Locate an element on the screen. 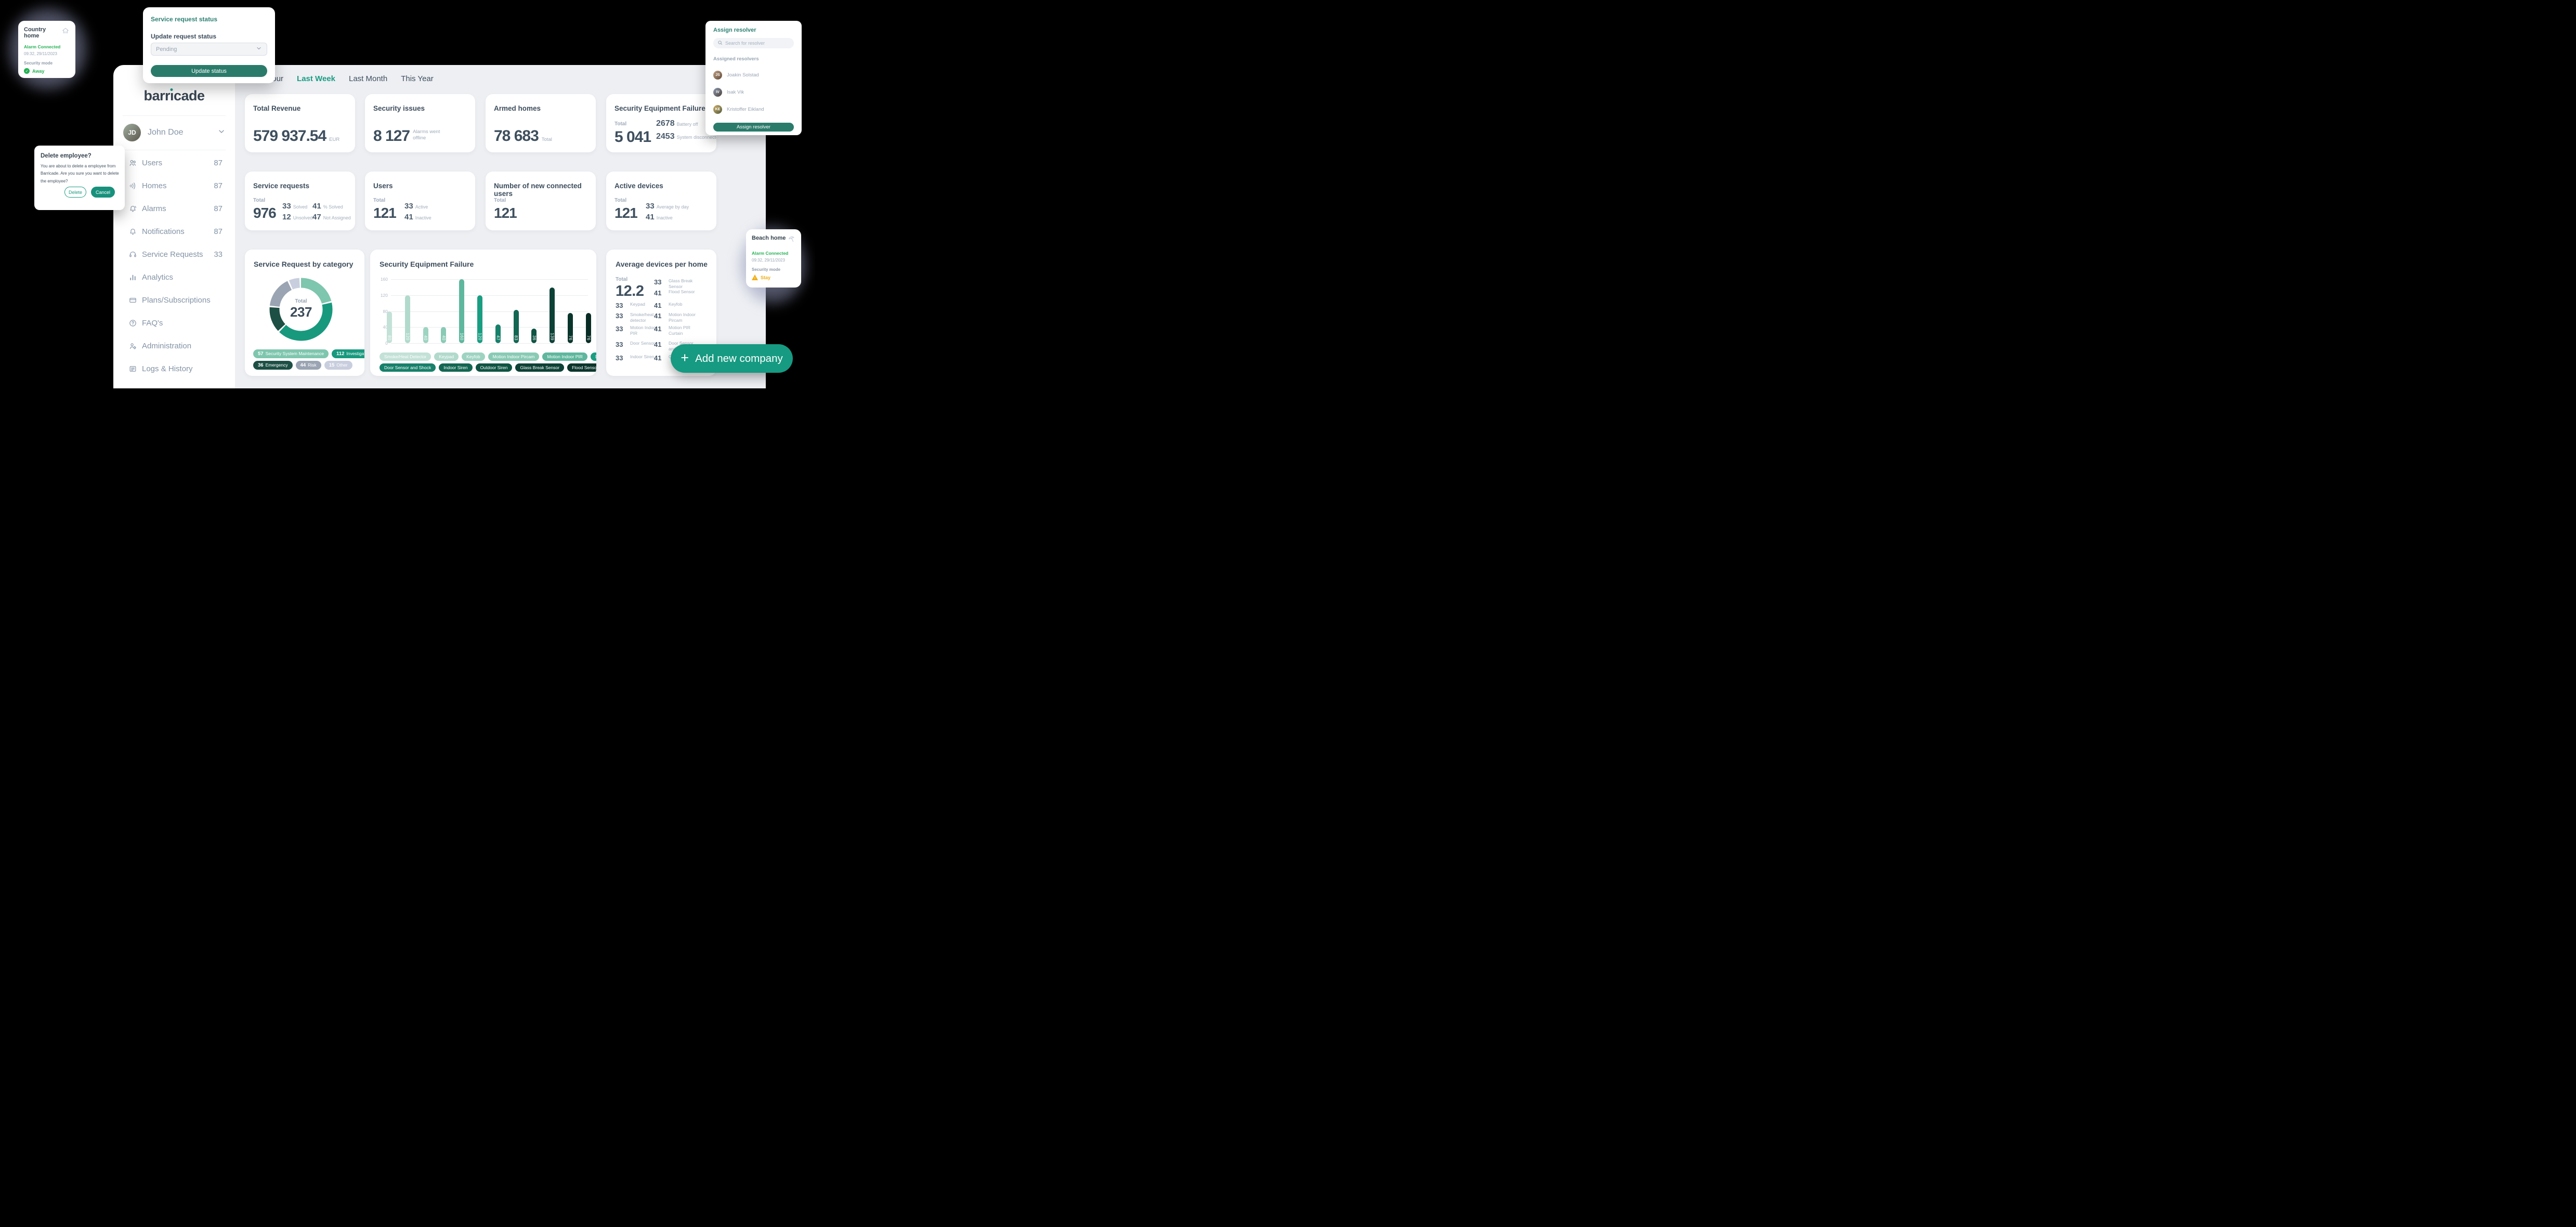  tab-last-month: Last Month is located at coordinates (368, 78).